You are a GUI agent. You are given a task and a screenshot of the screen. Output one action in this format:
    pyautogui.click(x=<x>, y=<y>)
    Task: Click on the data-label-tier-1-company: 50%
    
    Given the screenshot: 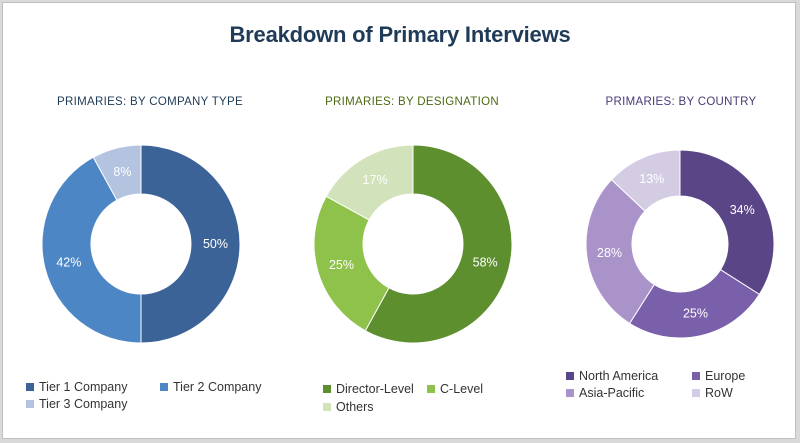 What is the action you would take?
    pyautogui.click(x=215, y=244)
    